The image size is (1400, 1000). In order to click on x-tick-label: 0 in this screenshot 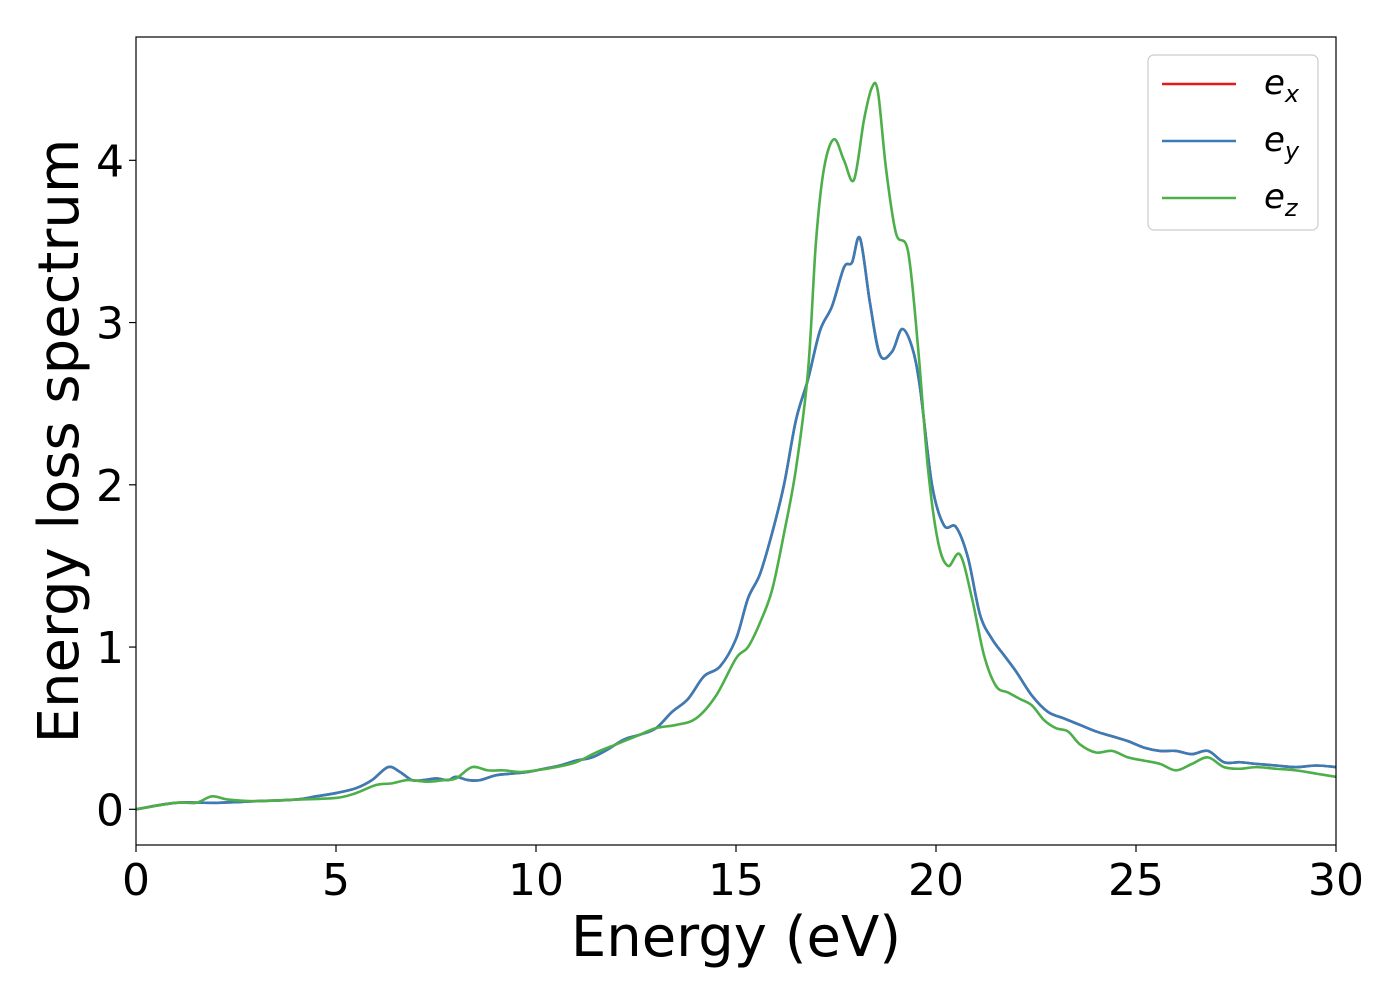, I will do `click(136, 880)`.